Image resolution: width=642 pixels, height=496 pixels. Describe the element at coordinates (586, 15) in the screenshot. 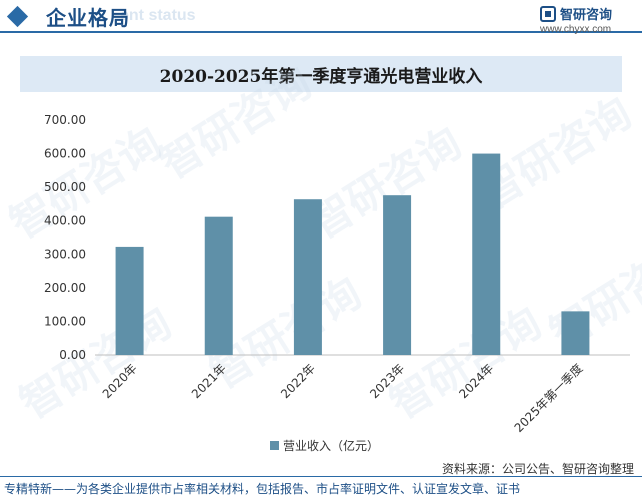

I see `brand-name: 智研咨询` at that location.